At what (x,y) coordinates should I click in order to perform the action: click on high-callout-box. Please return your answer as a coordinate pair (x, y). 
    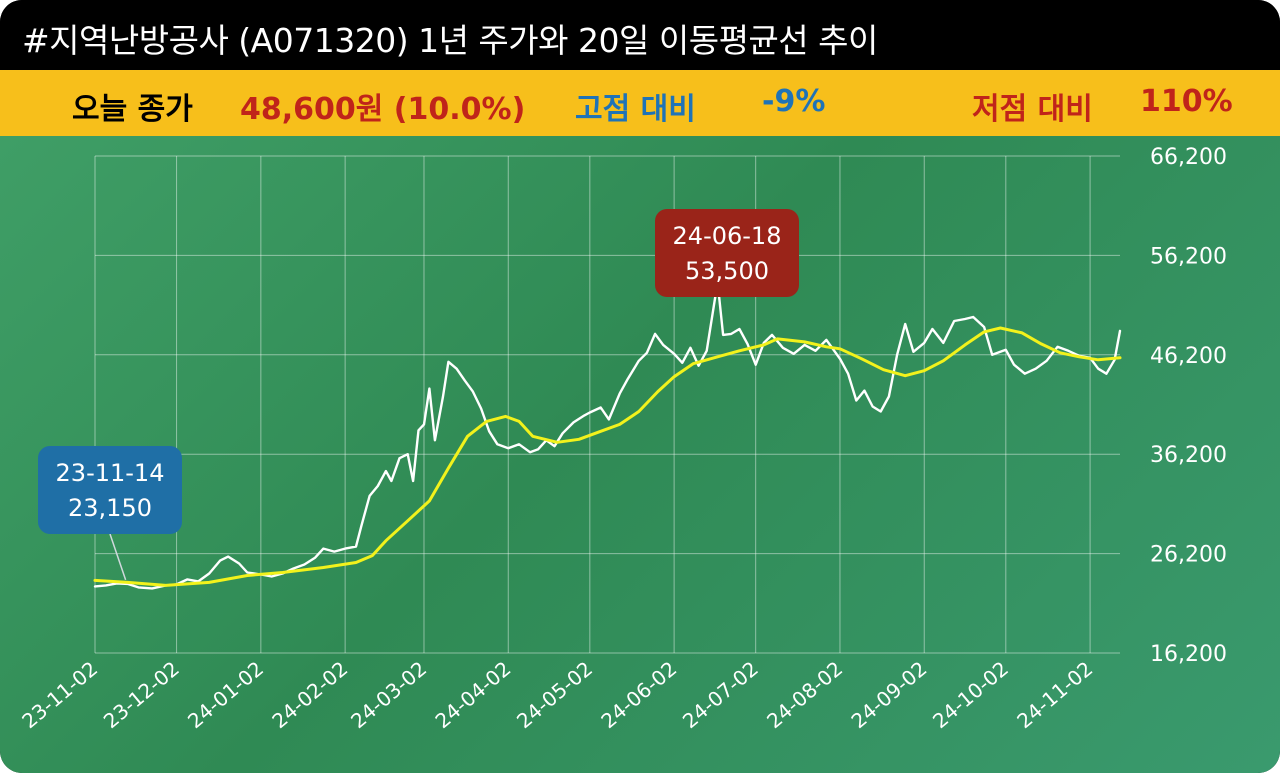
    Looking at the image, I should click on (727, 253).